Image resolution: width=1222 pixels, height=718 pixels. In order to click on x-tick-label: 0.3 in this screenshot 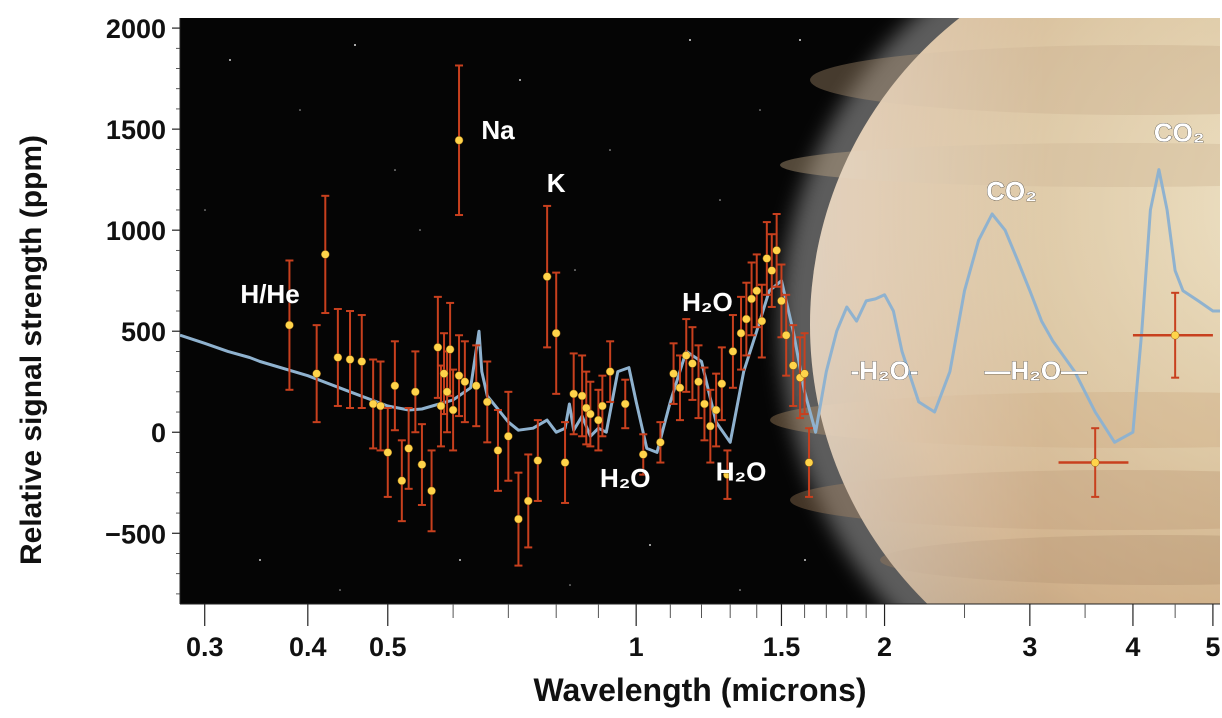, I will do `click(205, 647)`.